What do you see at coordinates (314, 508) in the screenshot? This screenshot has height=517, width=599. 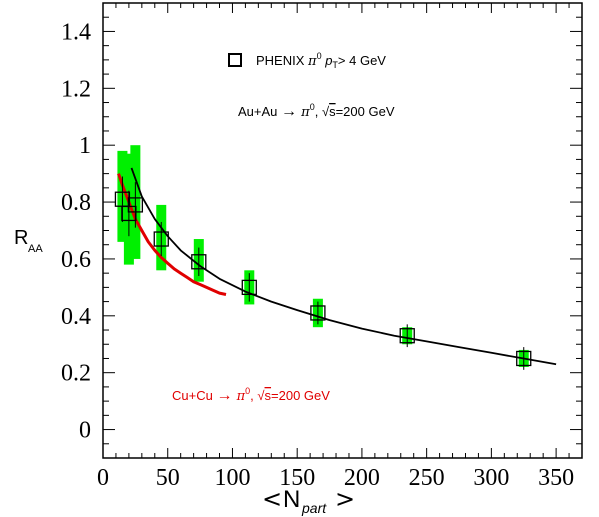 I see `x-axis-label-sub: part` at bounding box center [314, 508].